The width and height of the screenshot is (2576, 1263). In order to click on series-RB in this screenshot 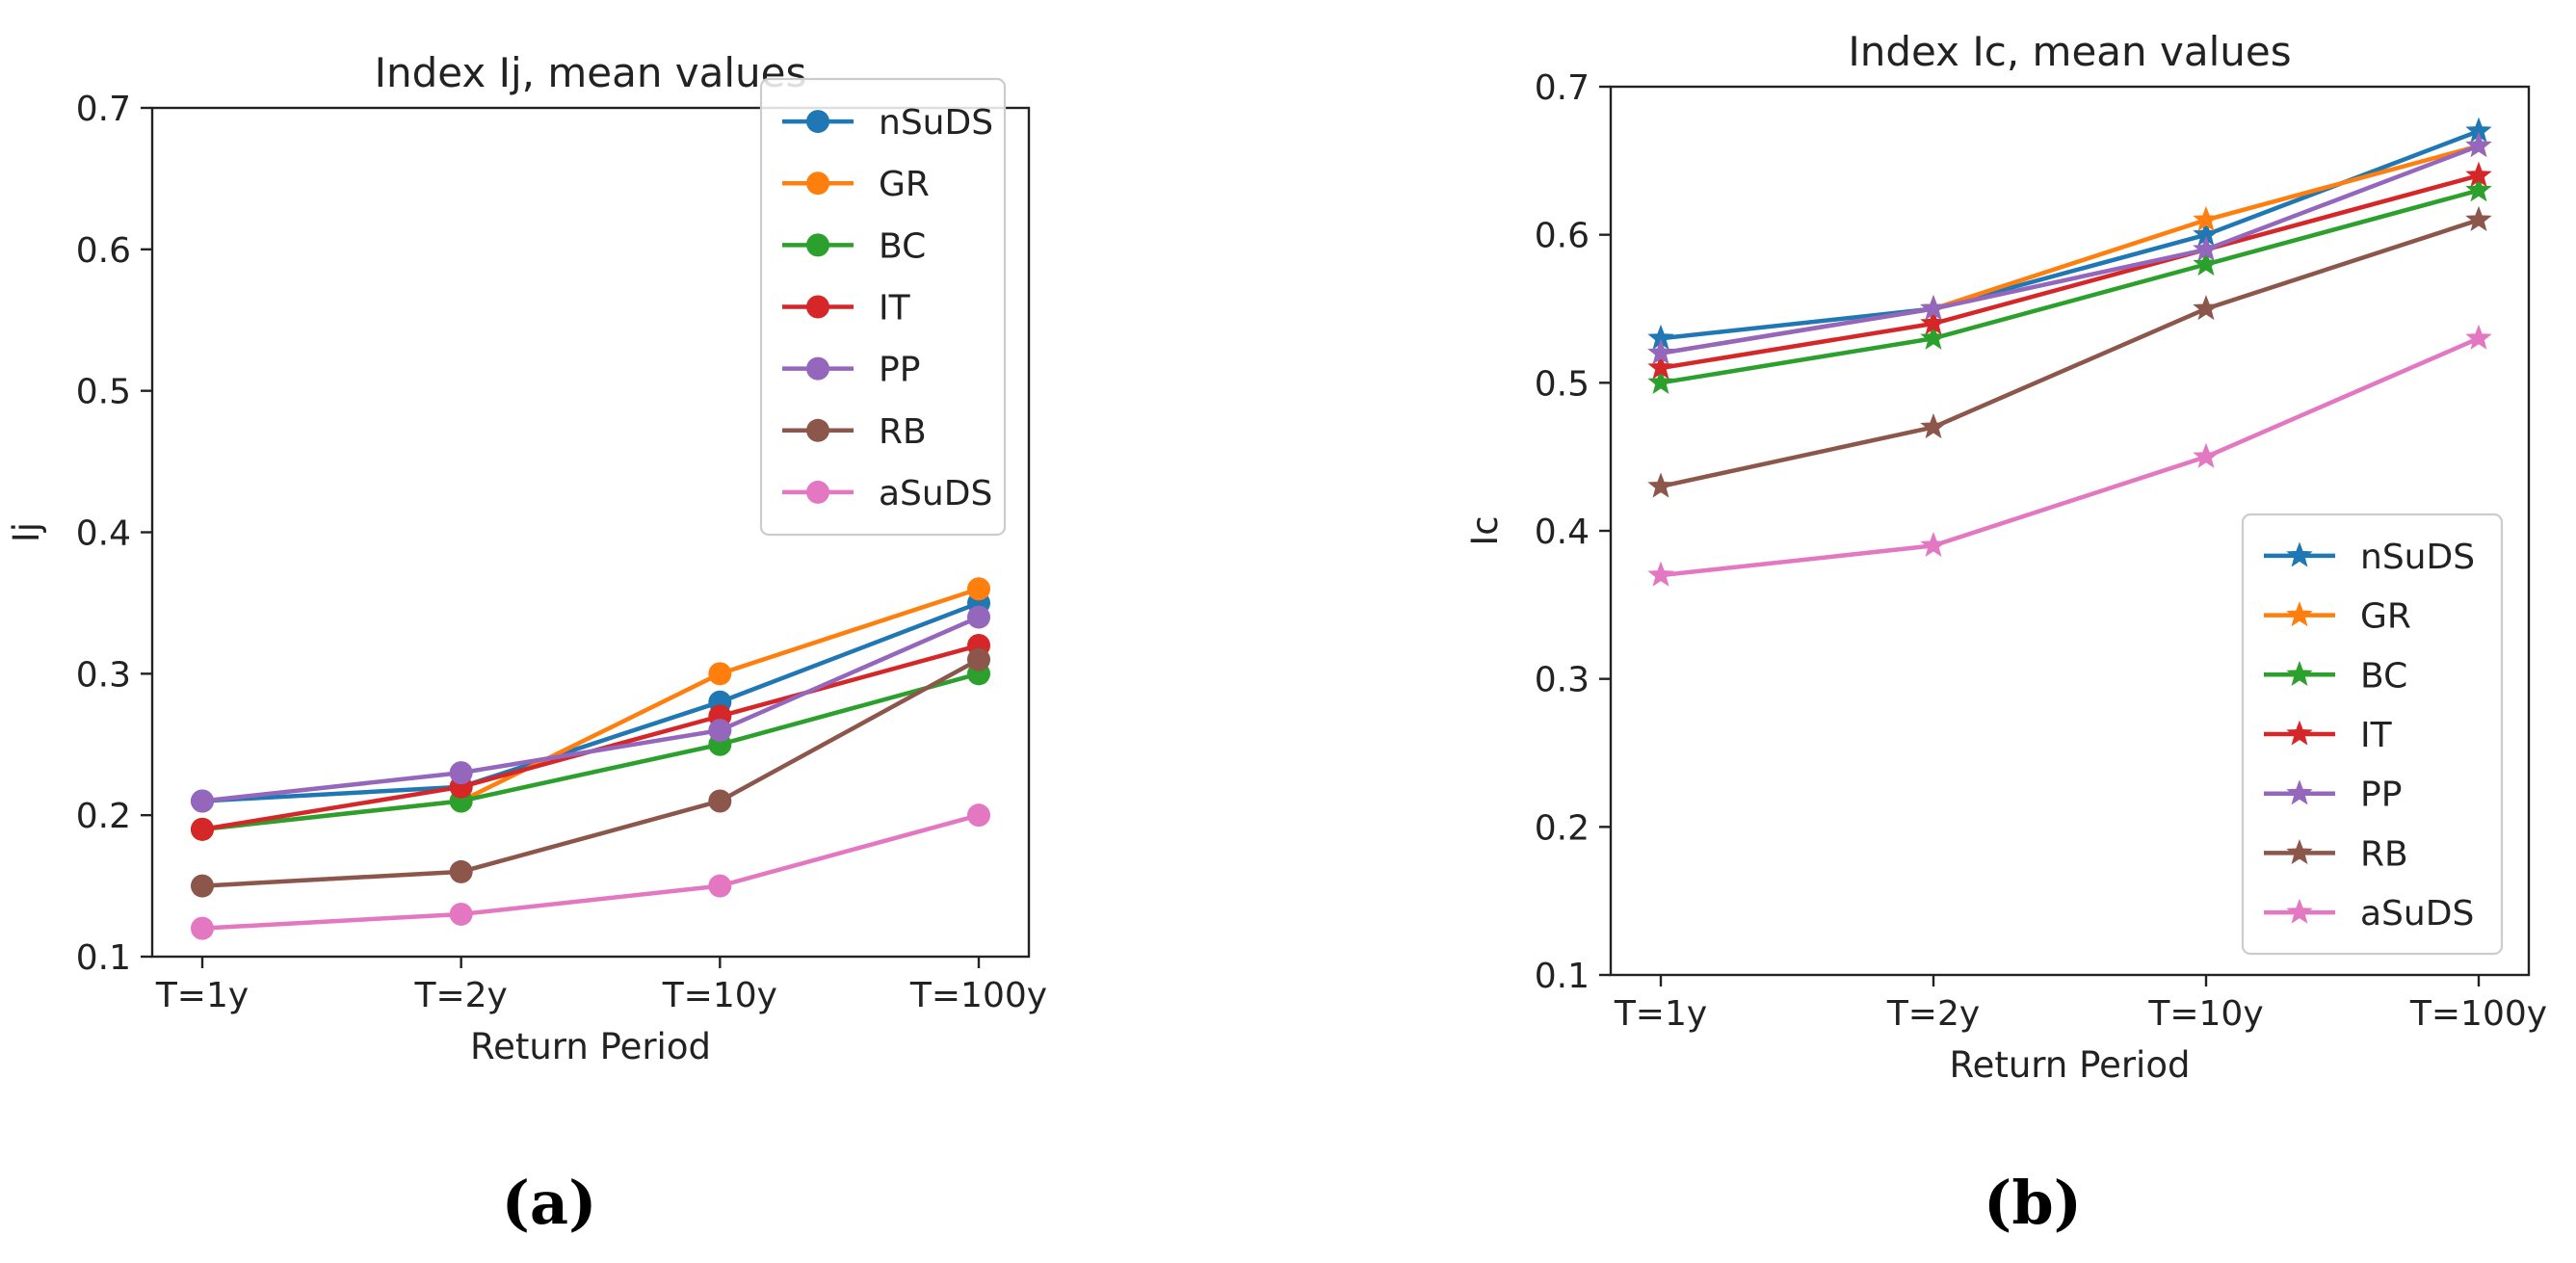, I will do `click(2069, 351)`.